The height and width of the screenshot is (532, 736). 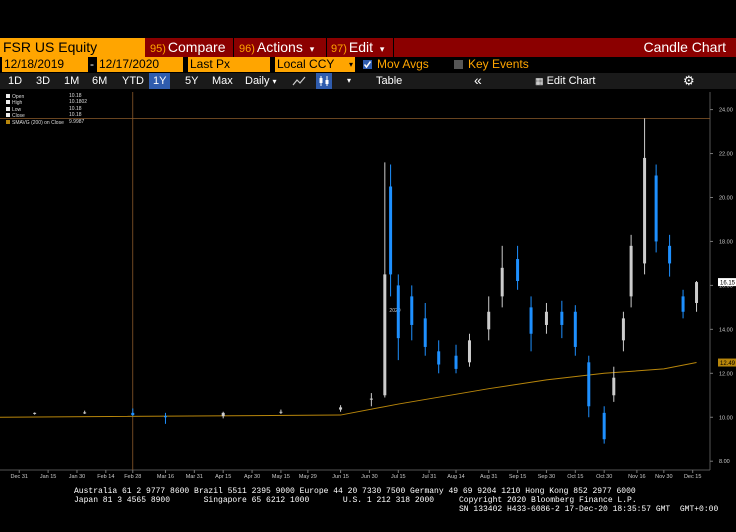 I want to click on x-tick-label: Mar 16, so click(x=165, y=477).